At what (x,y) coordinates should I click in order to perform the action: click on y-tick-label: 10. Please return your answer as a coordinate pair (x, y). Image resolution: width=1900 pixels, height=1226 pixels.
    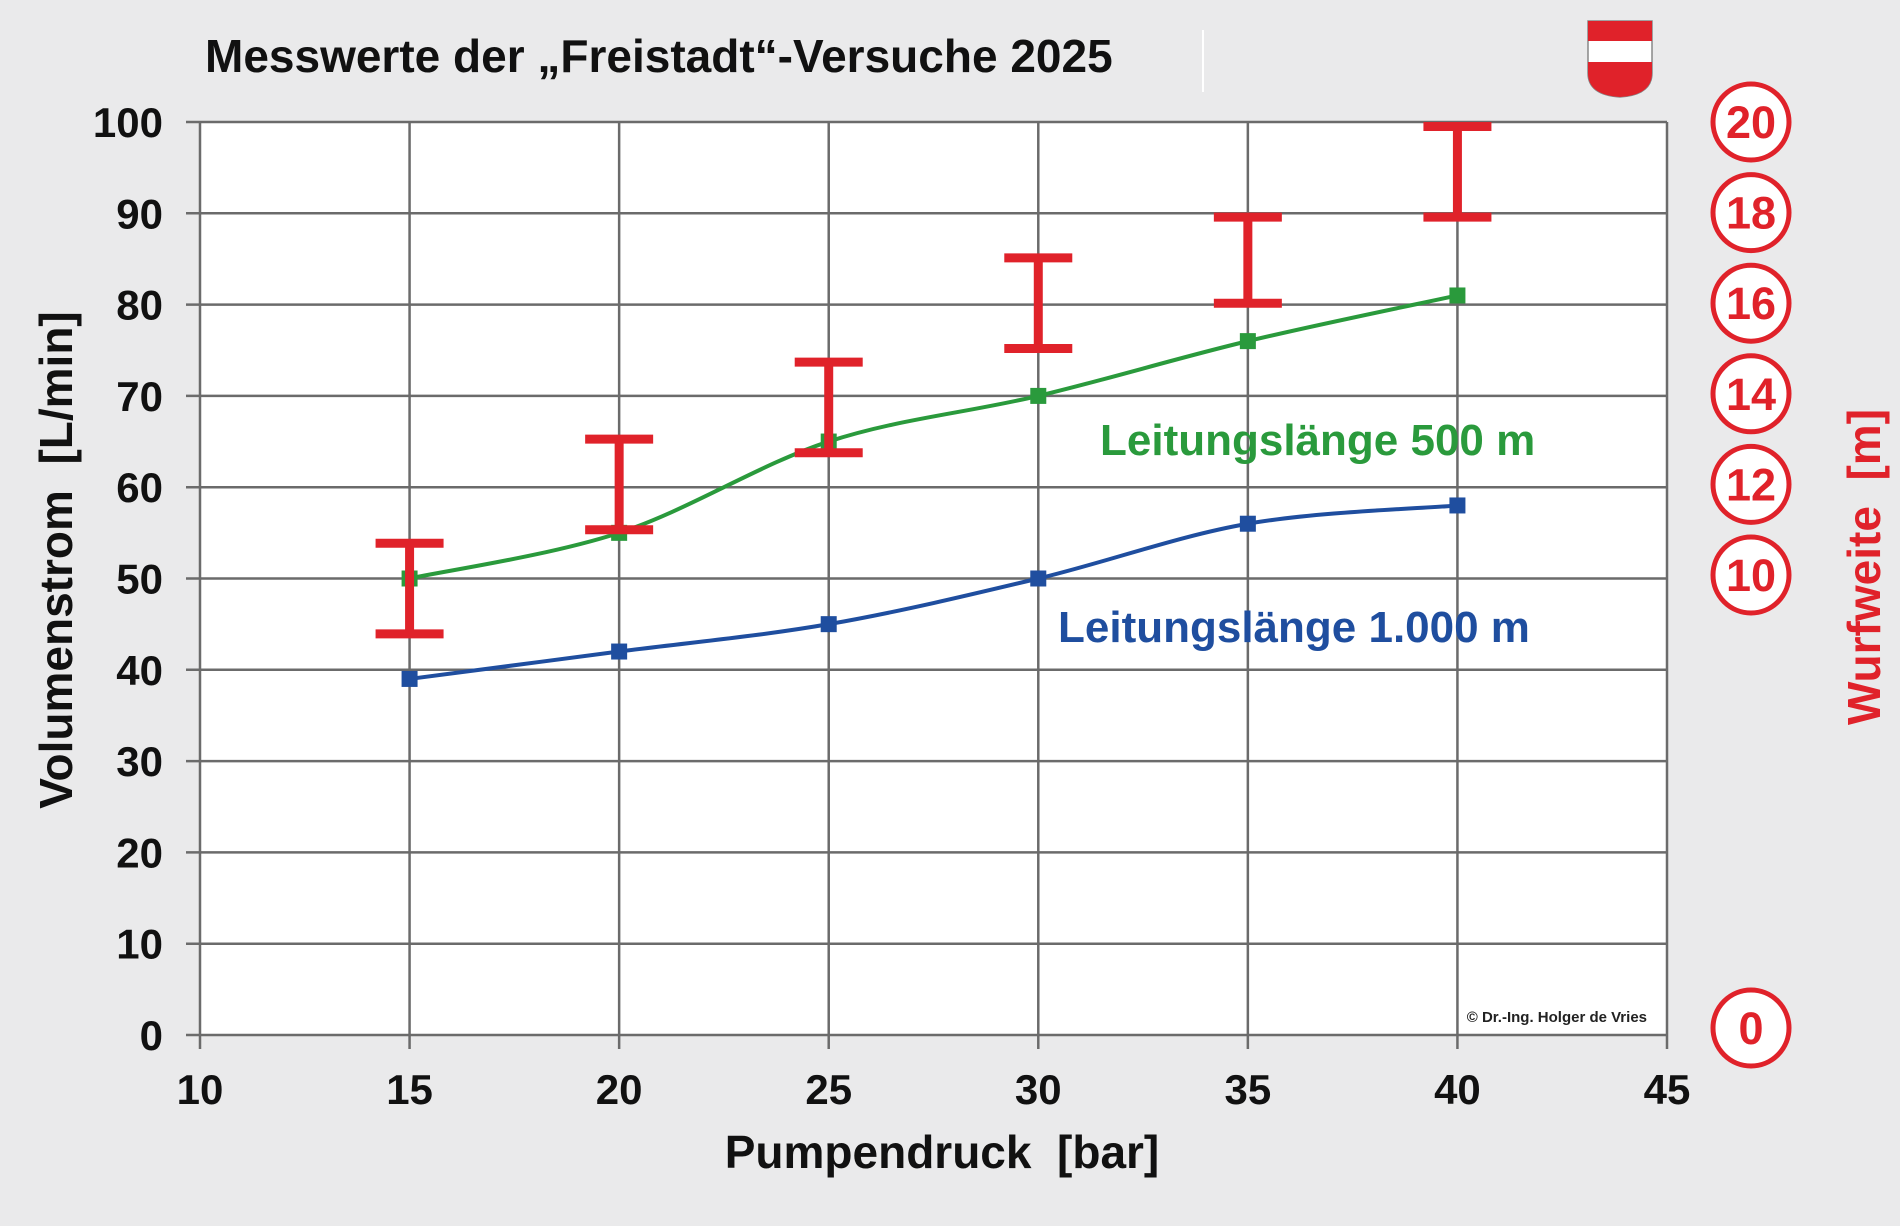
    Looking at the image, I should click on (139, 944).